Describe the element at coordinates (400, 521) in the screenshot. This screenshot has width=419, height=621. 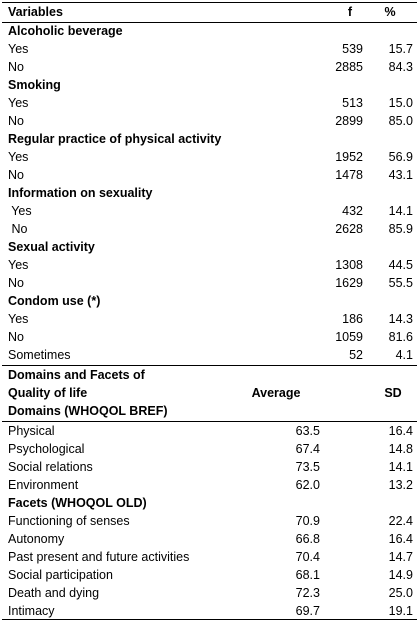
I see `cell: 22.4` at that location.